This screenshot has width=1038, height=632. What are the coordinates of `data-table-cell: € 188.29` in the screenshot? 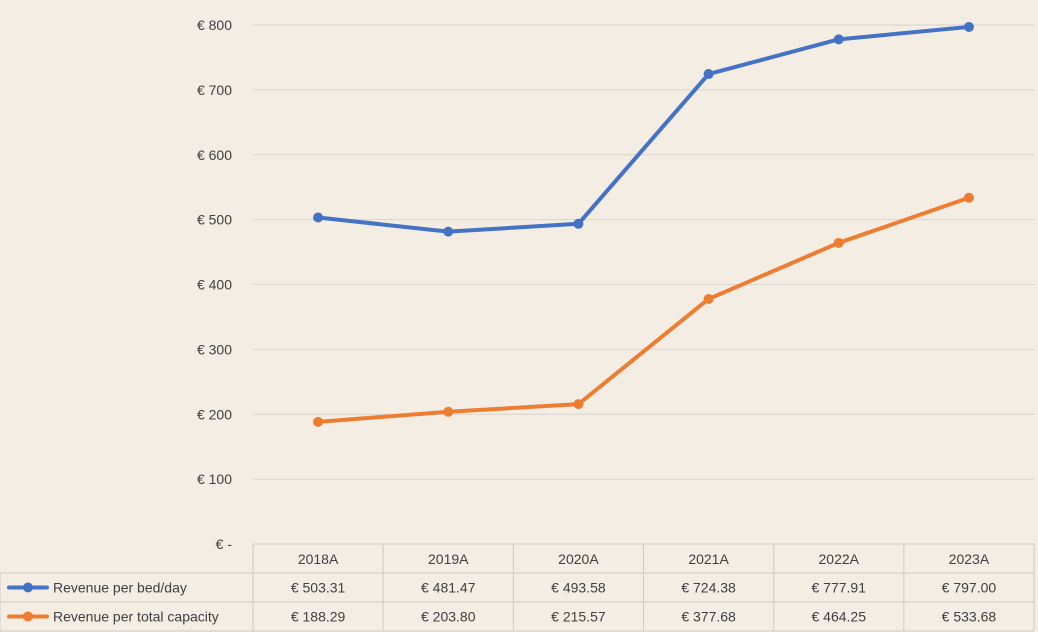 It's located at (318, 617).